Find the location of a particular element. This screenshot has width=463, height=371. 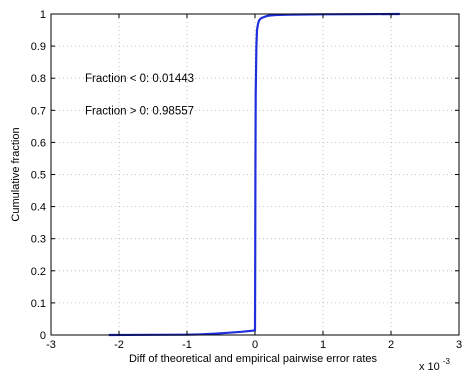

y-tick-label: 0.8 is located at coordinates (38, 79).